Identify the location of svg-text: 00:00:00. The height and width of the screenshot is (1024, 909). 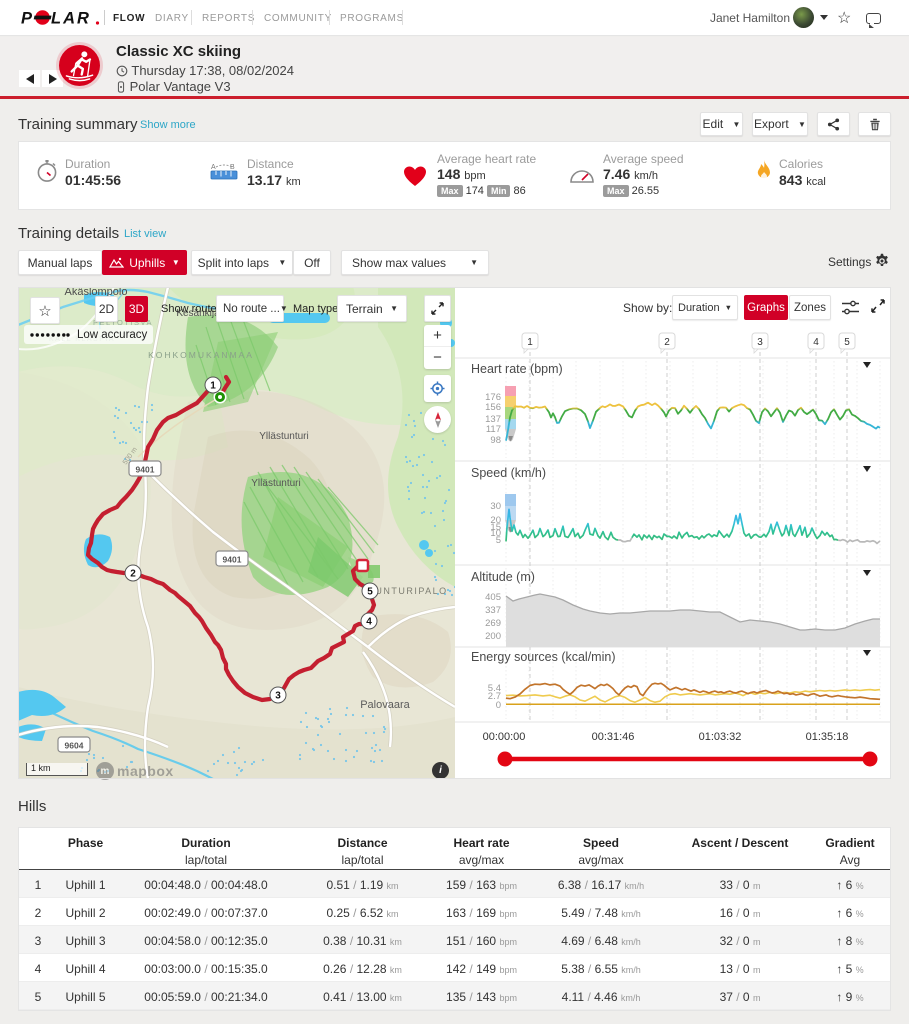
(504, 737).